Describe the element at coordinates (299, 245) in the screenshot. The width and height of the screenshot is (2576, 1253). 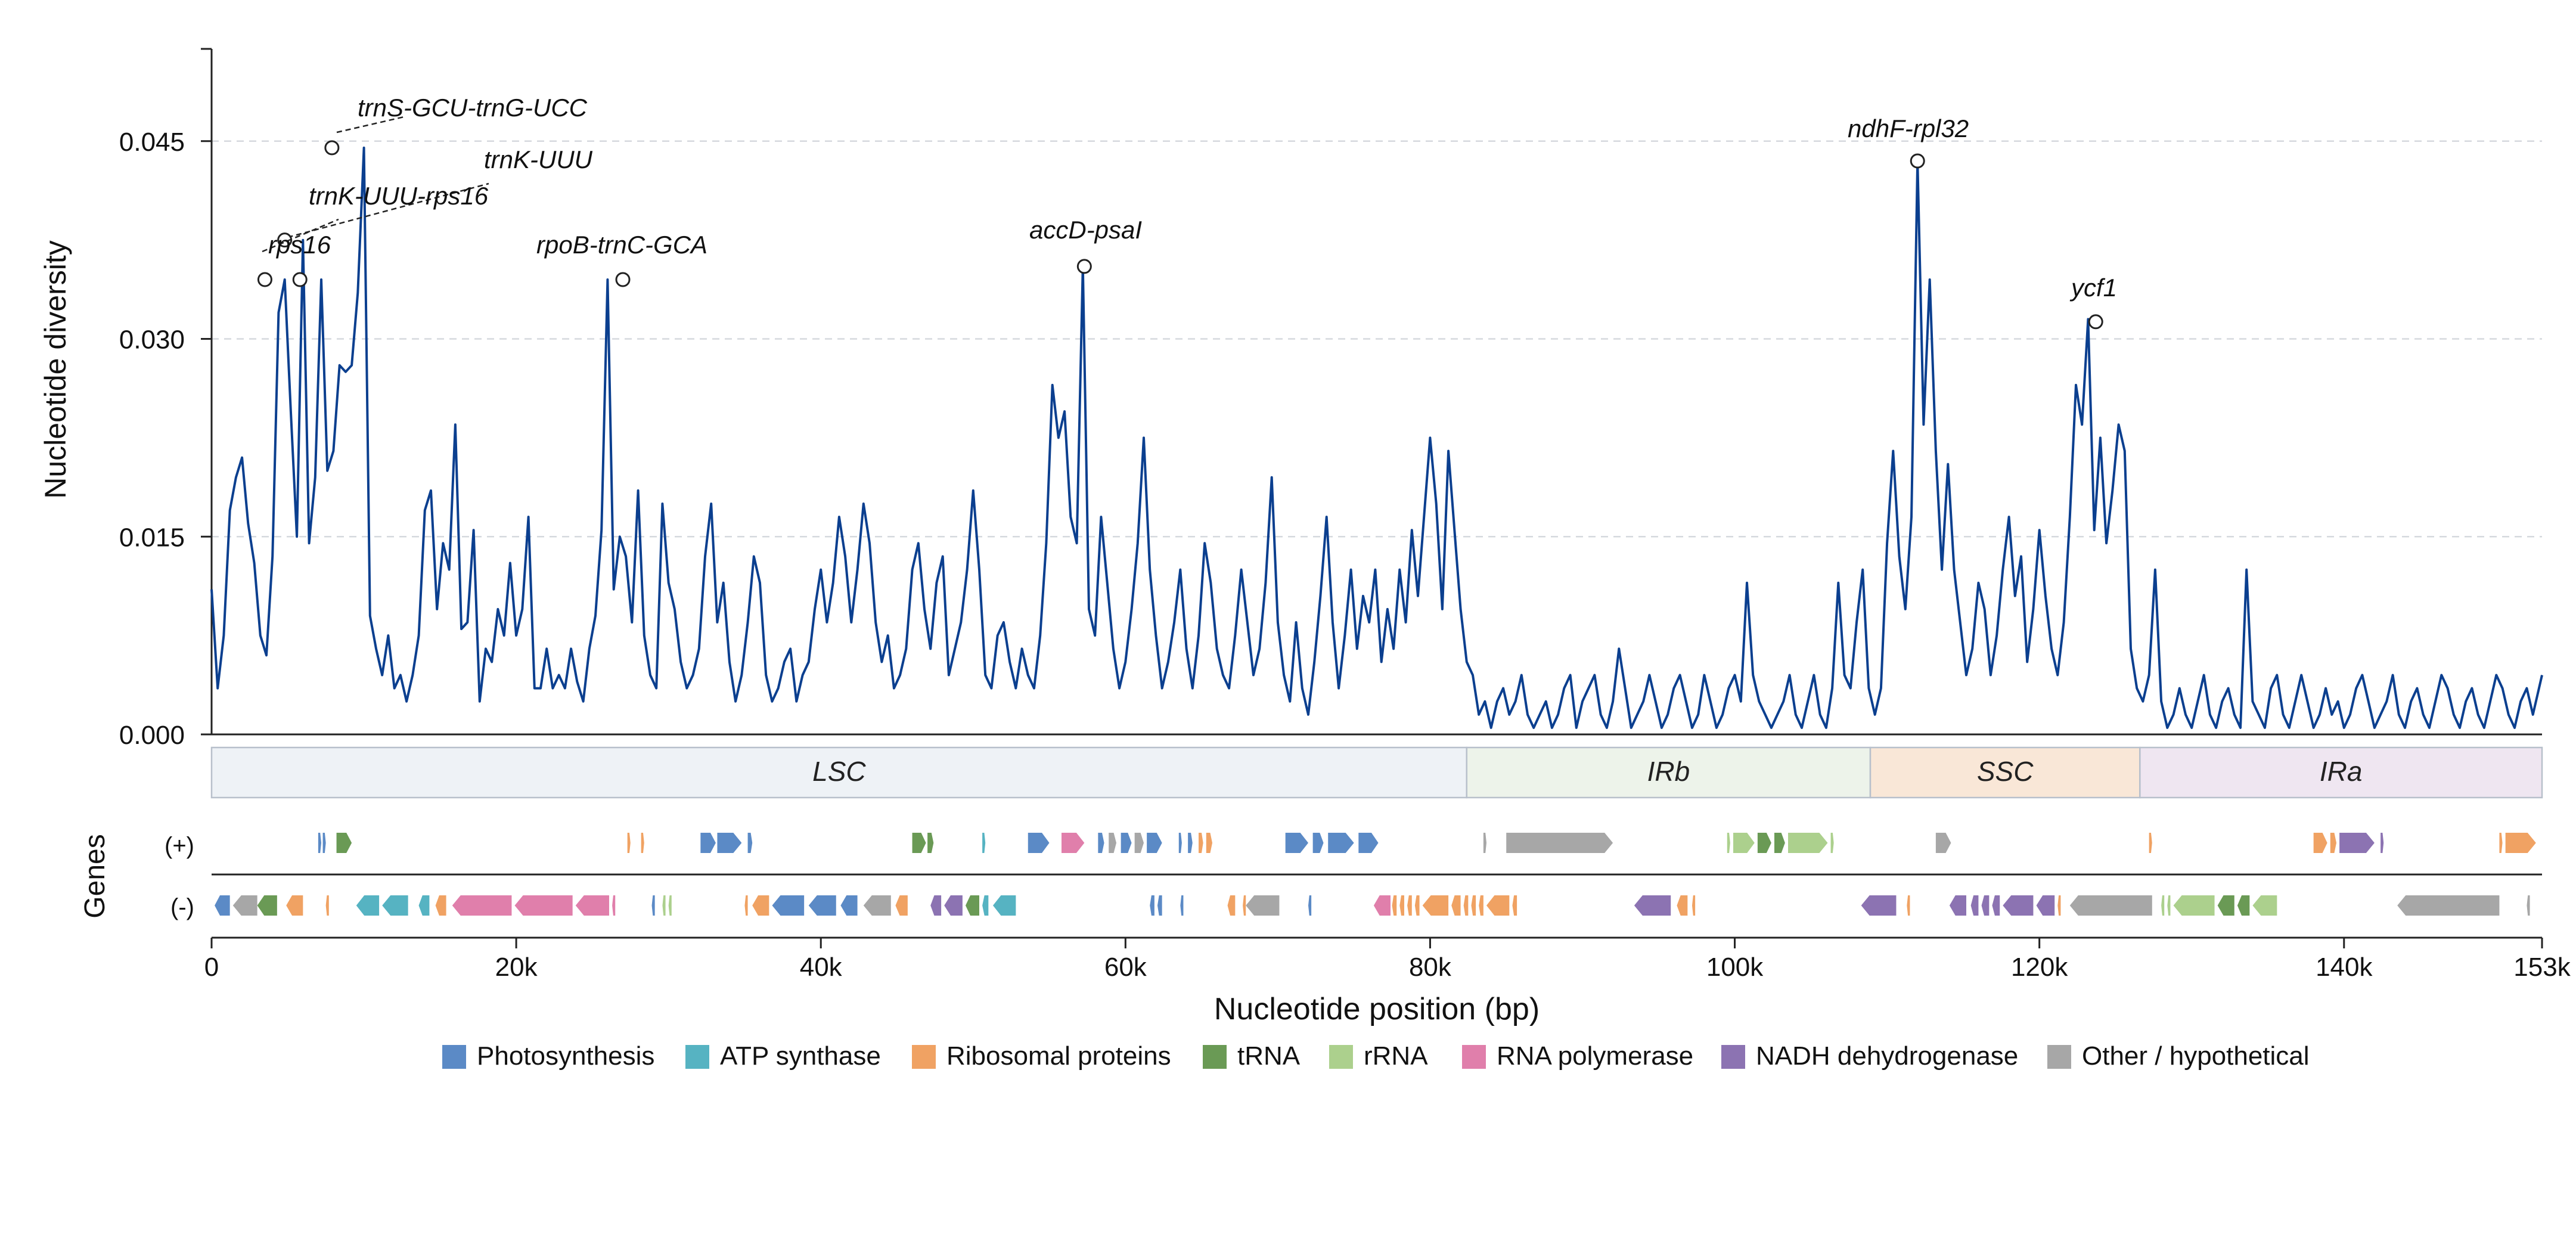
I see `peak-label: rps16` at that location.